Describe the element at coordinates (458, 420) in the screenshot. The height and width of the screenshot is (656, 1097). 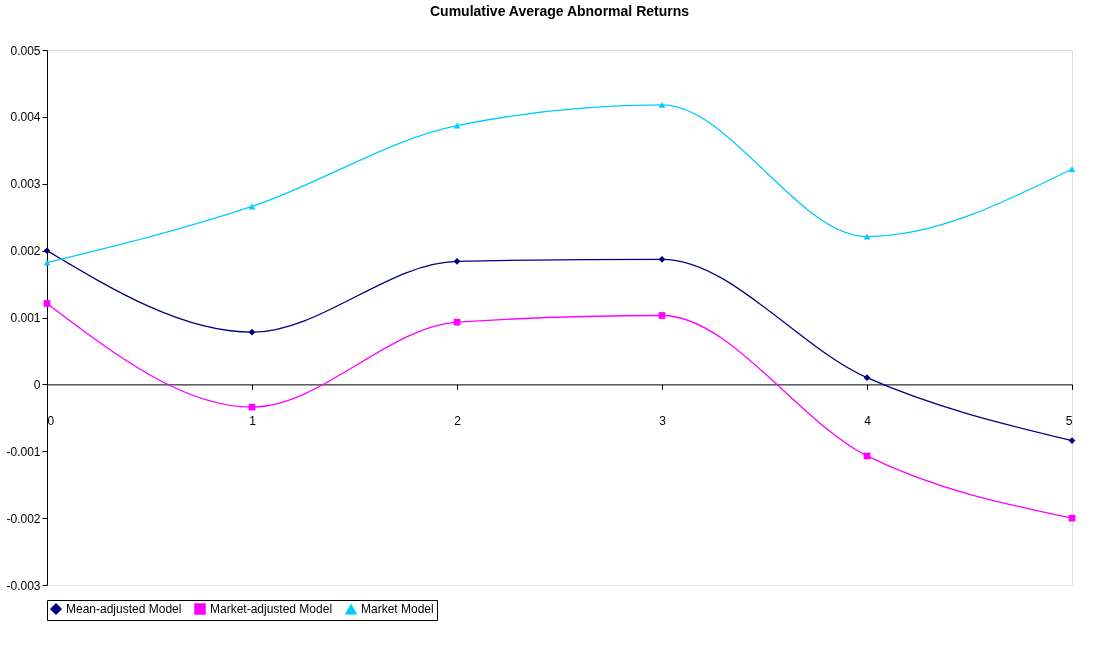
I see `x-tick-label: 2` at that location.